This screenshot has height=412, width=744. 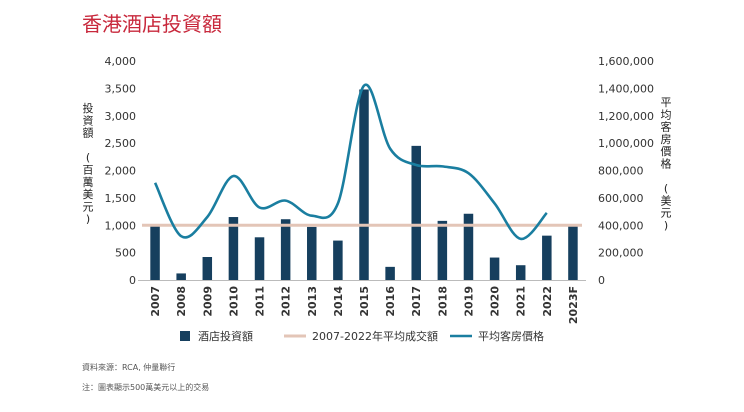 I want to click on bar-2021, so click(x=520, y=272).